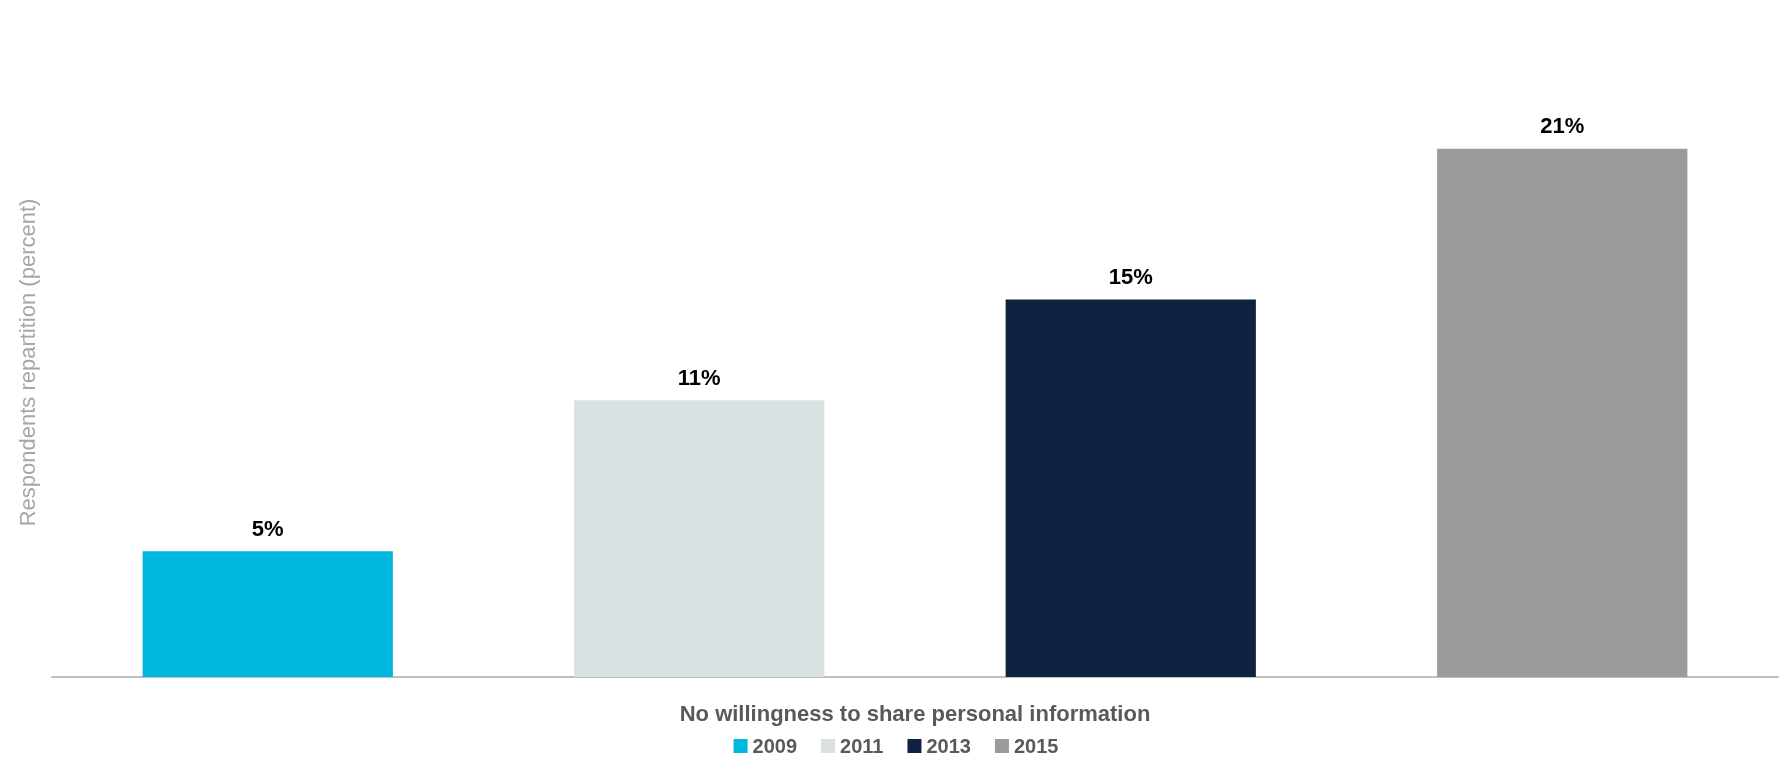  Describe the element at coordinates (775, 746) in the screenshot. I see `legend-label: 2009` at that location.